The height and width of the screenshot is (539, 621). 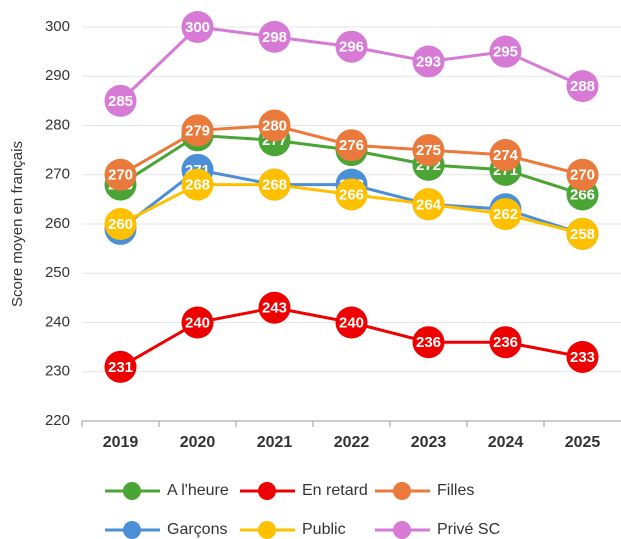 I want to click on y-tick-label: 300, so click(x=57, y=26).